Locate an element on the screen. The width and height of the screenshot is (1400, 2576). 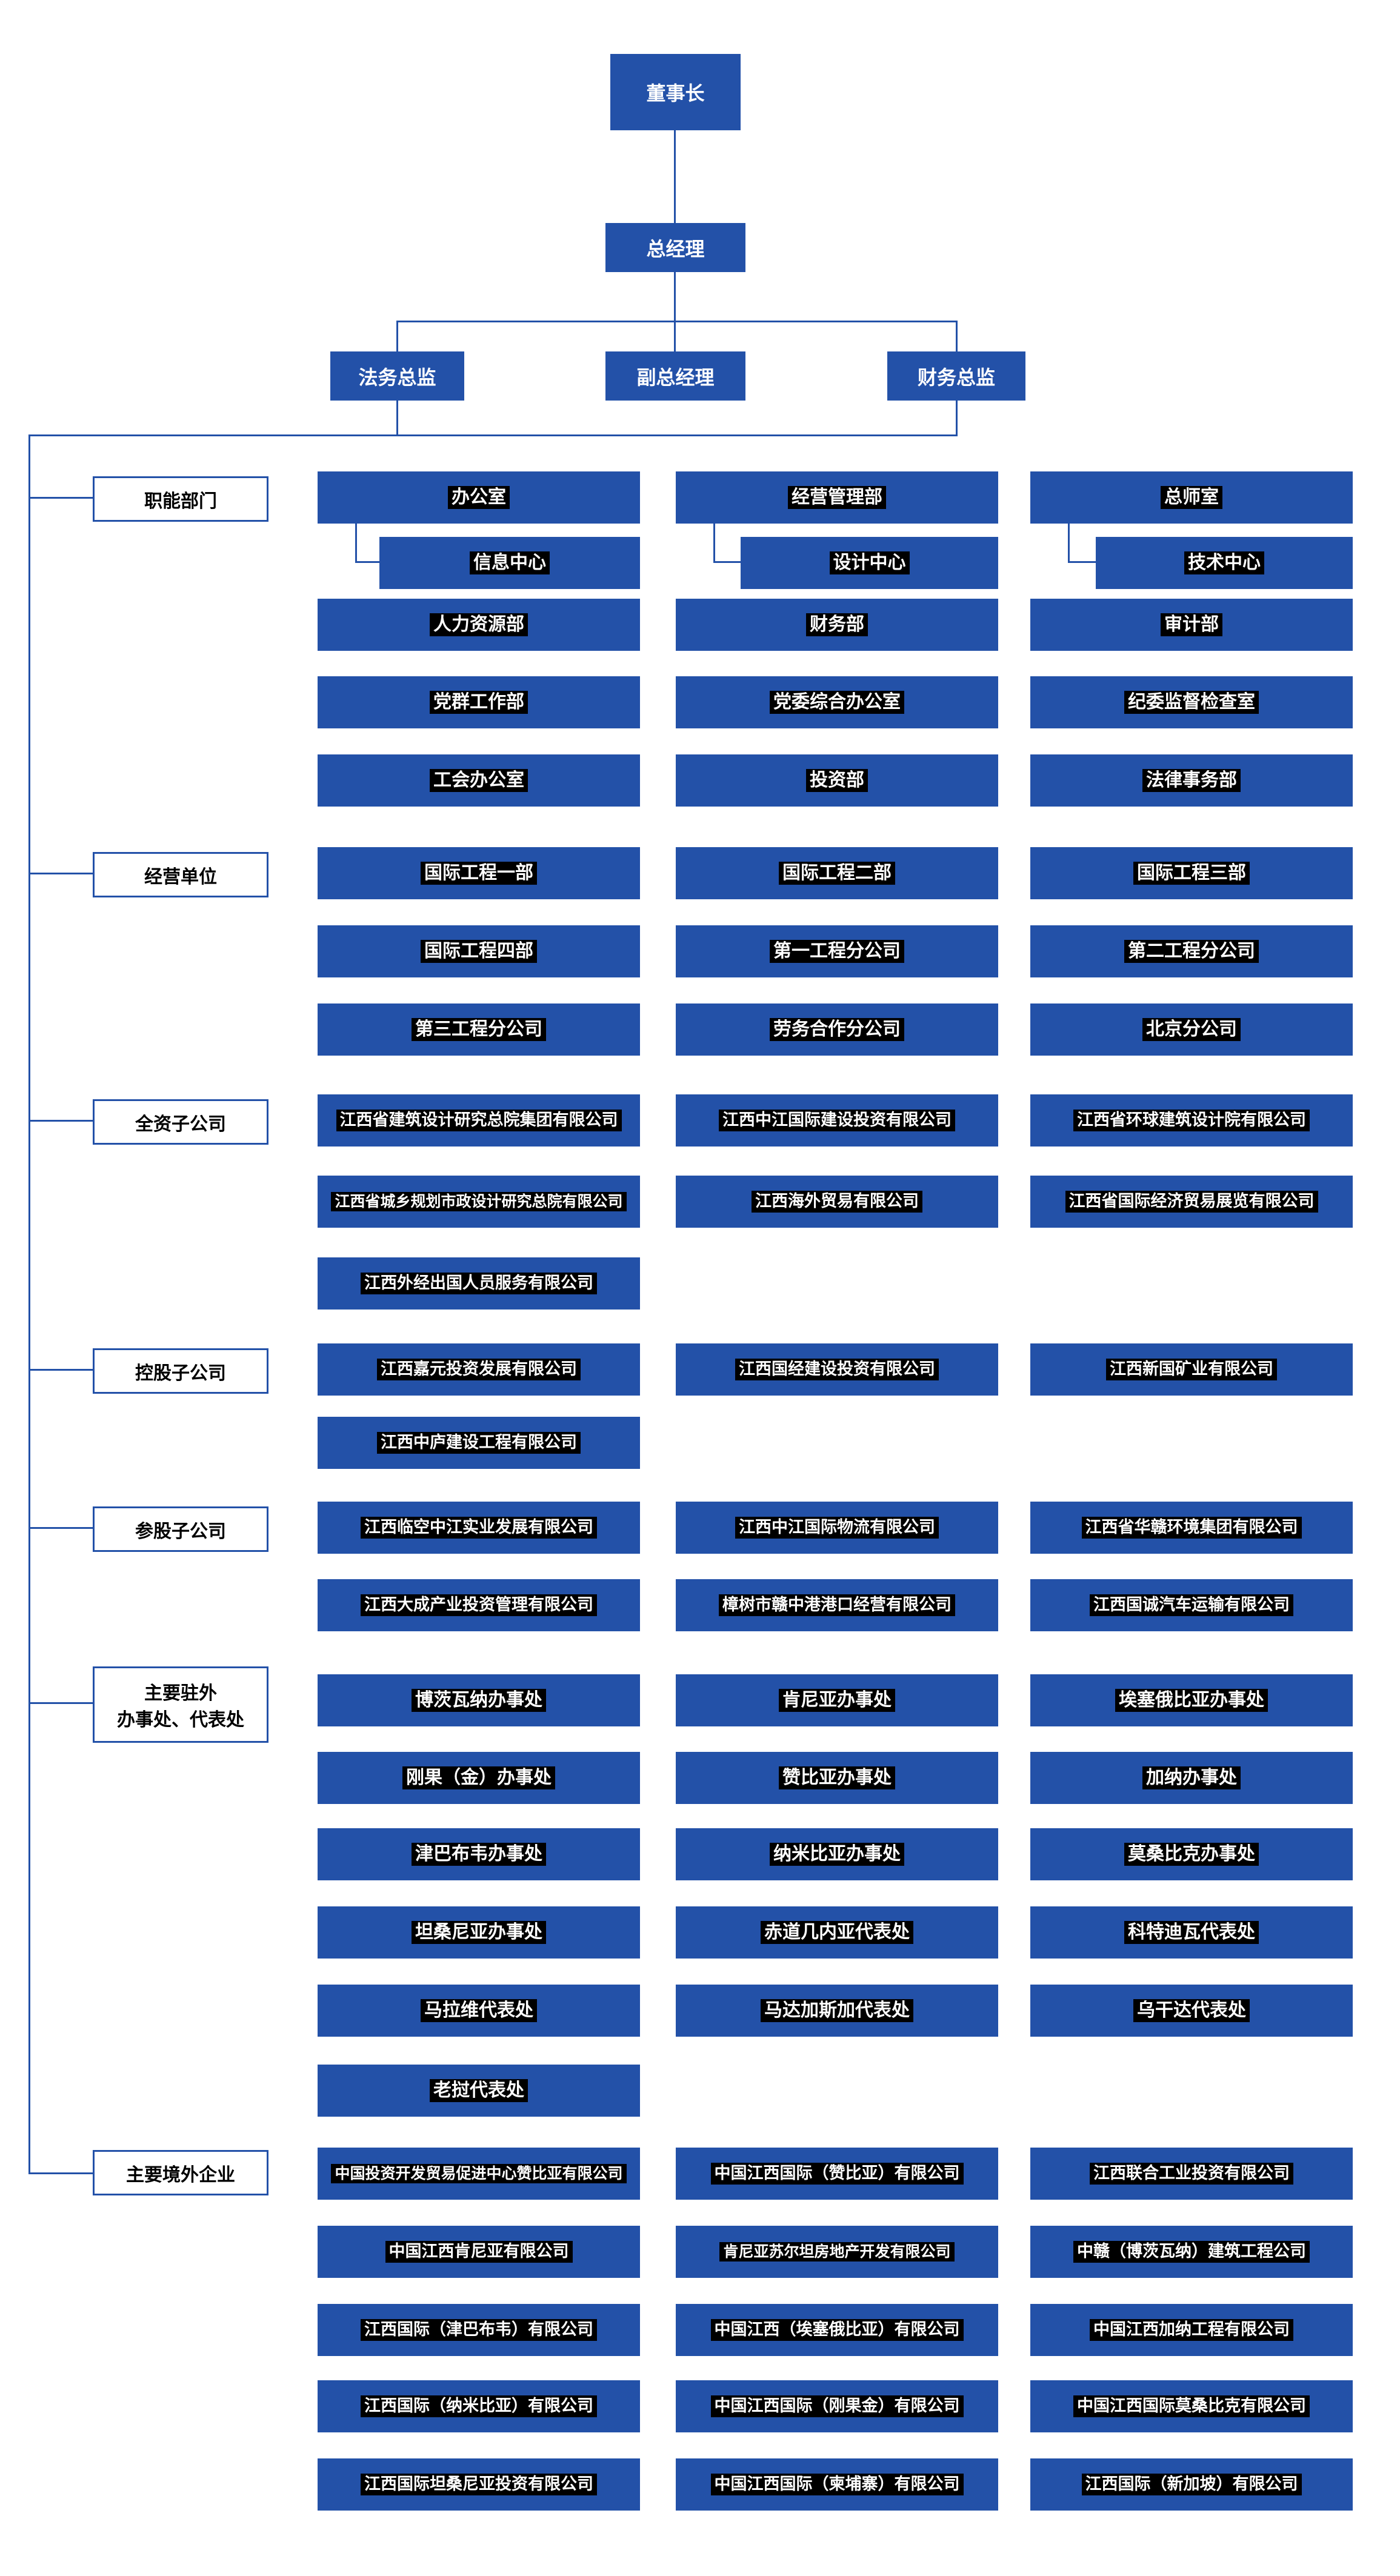
org-box-label: 江西嘉元投资发展有限公司 is located at coordinates (479, 1369).